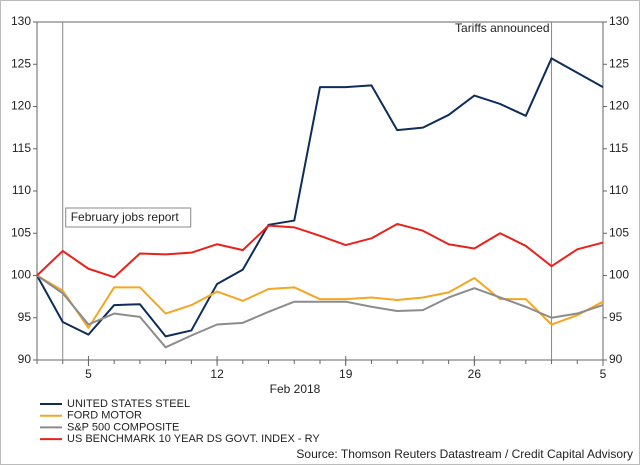  I want to click on y-tick-label: 125, so click(21, 63).